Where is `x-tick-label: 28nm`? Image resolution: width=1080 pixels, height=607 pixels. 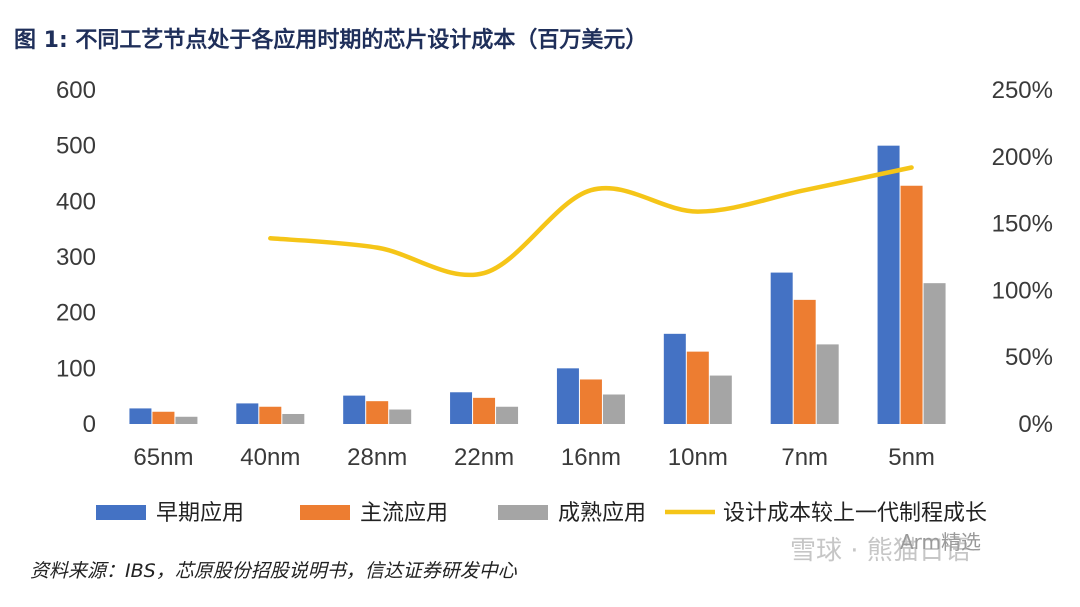 x-tick-label: 28nm is located at coordinates (377, 457).